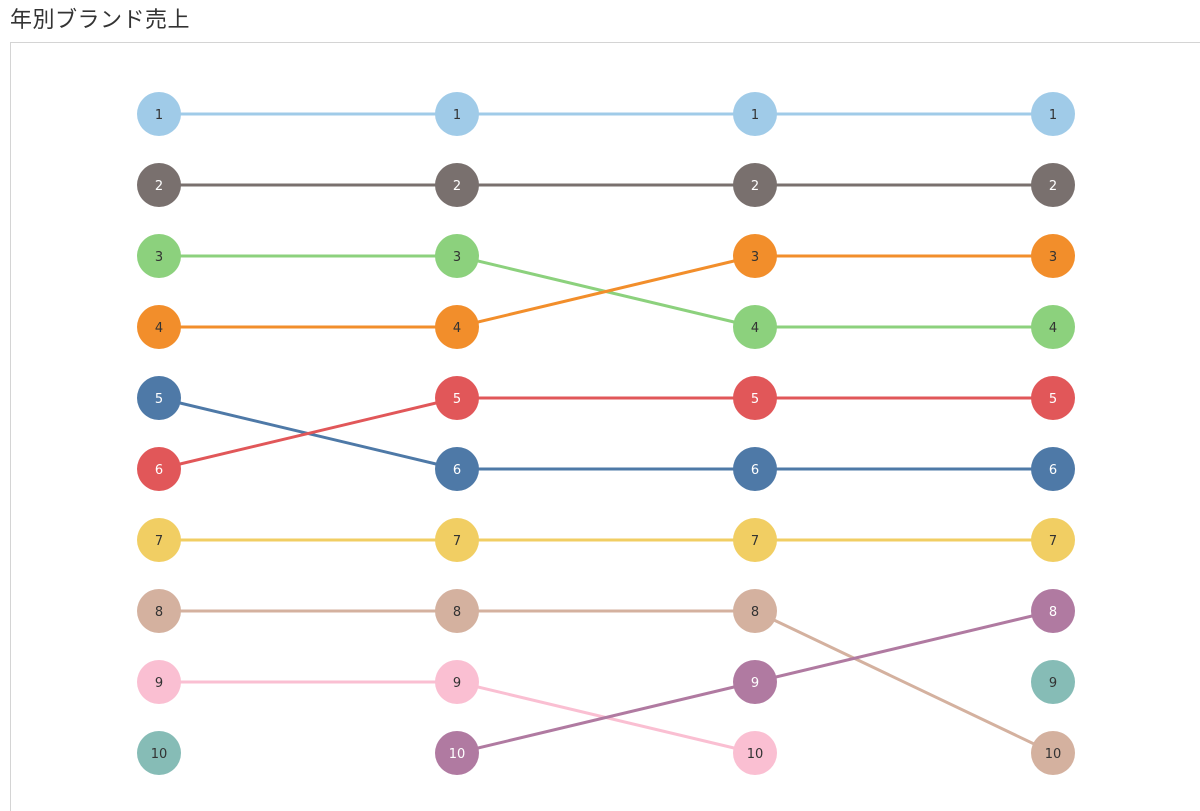 The height and width of the screenshot is (811, 1200). I want to click on rank-label: 3, so click(755, 257).